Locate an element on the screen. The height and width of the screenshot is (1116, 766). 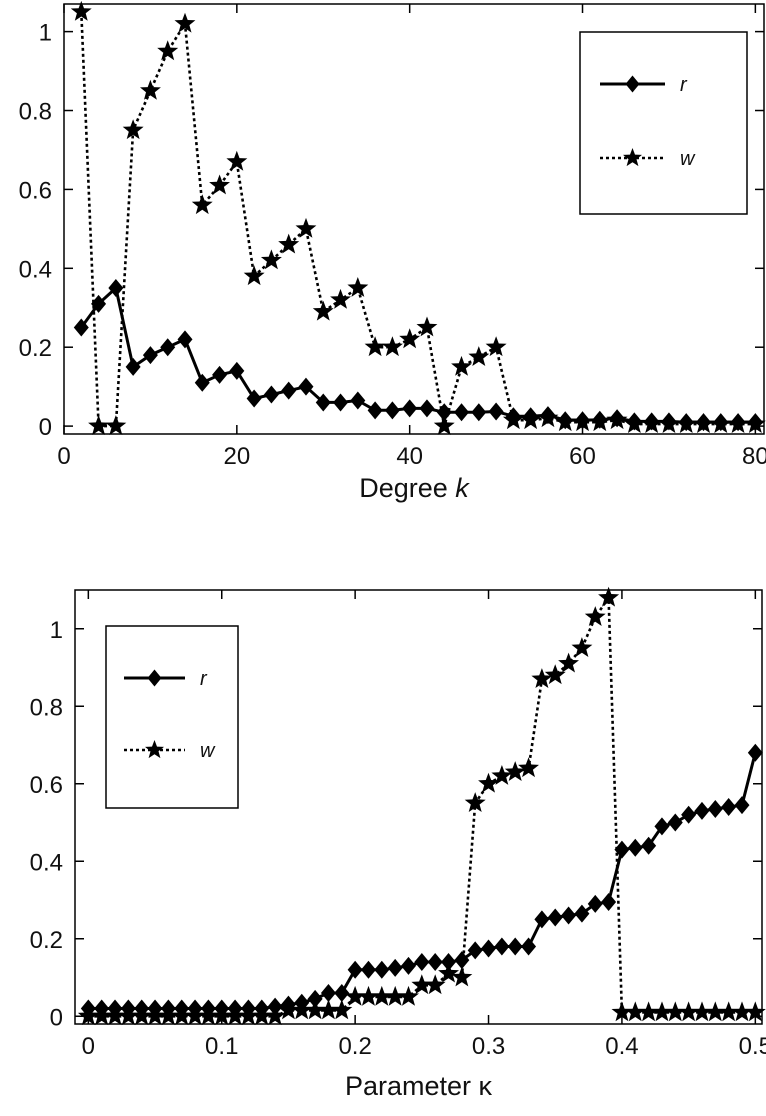
x-axis-title: Degree k is located at coordinates (414, 488).